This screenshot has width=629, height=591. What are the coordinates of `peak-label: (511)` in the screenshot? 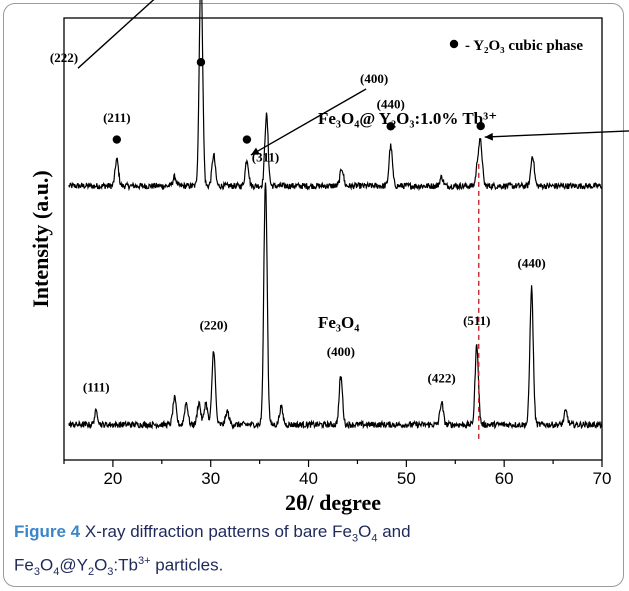 It's located at (476, 320).